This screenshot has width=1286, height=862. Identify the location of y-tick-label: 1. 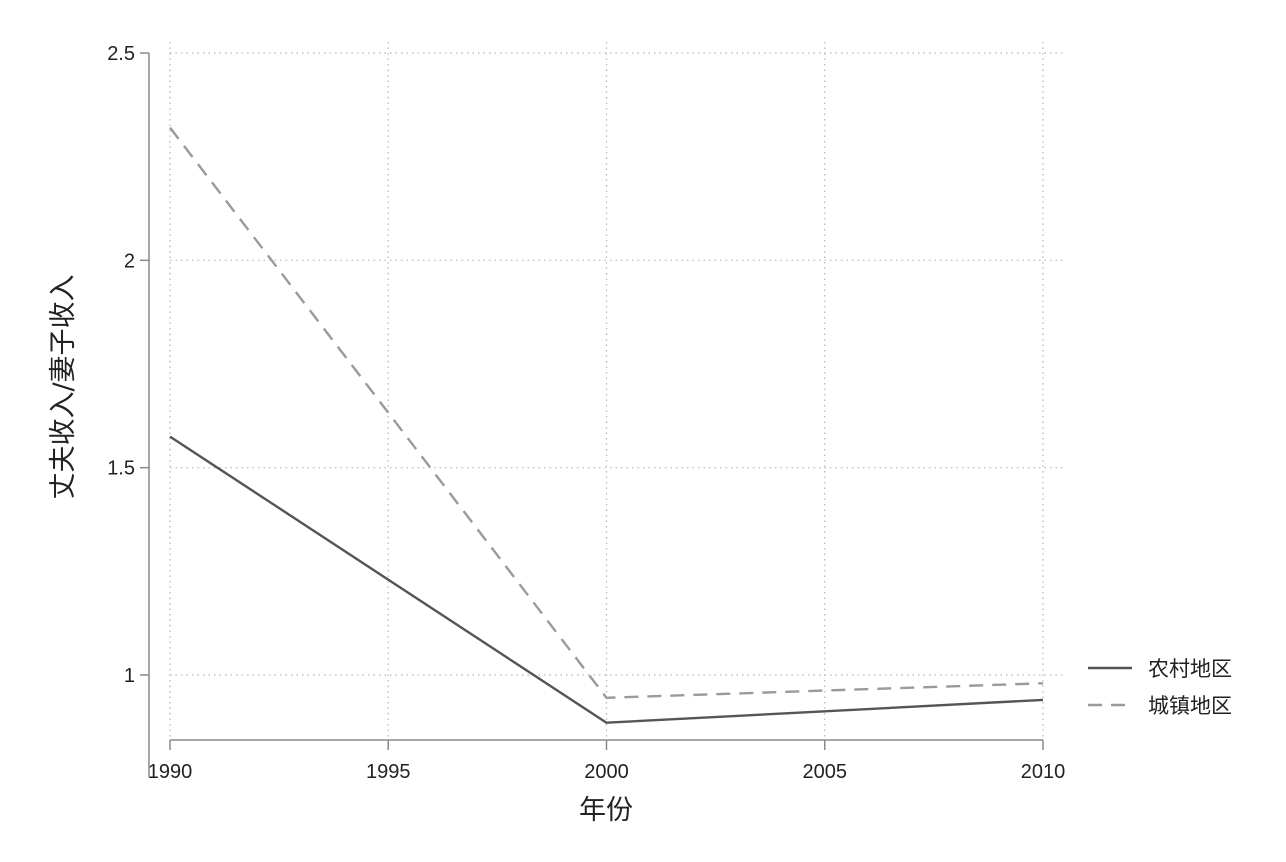
(129, 676).